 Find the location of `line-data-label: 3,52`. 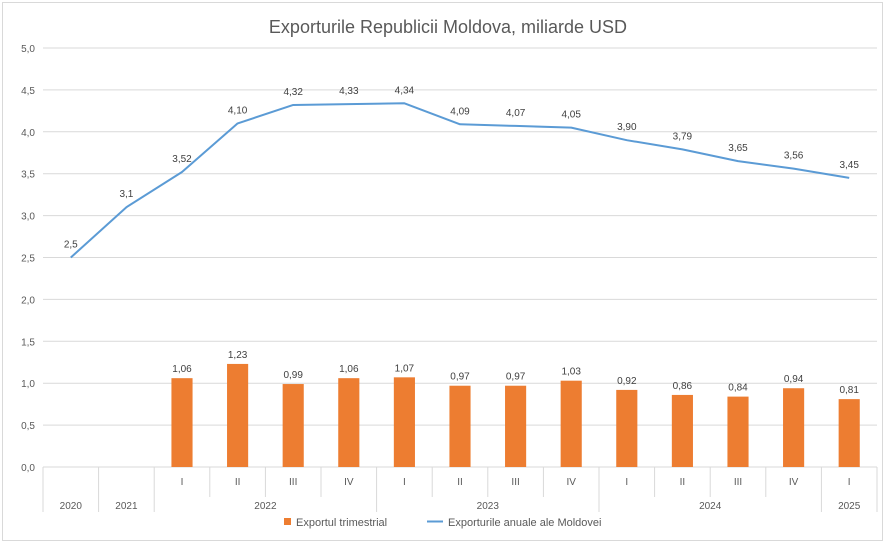

line-data-label: 3,52 is located at coordinates (182, 159).